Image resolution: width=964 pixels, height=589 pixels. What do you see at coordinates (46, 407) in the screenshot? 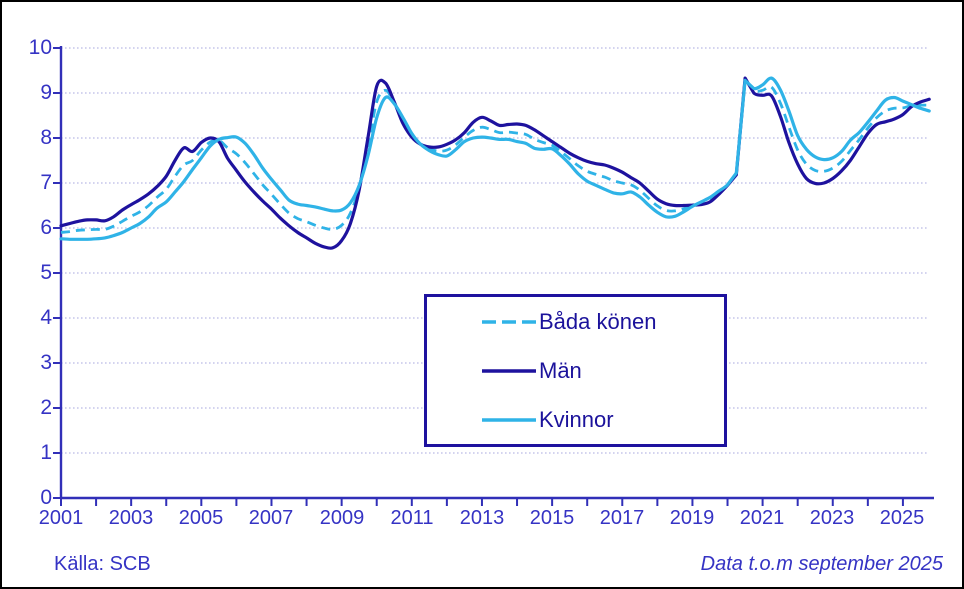
I see `y-axis-label: 2` at bounding box center [46, 407].